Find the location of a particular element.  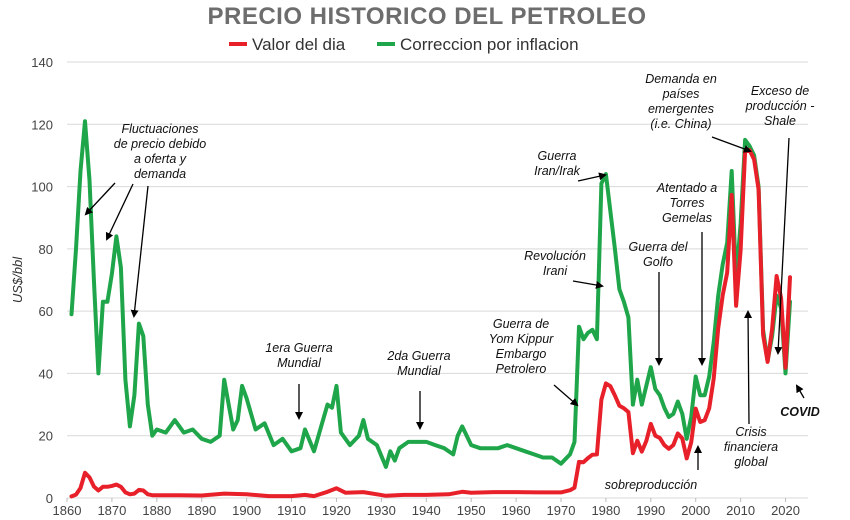

annotation-sobre: sobreproducción is located at coordinates (653, 468).